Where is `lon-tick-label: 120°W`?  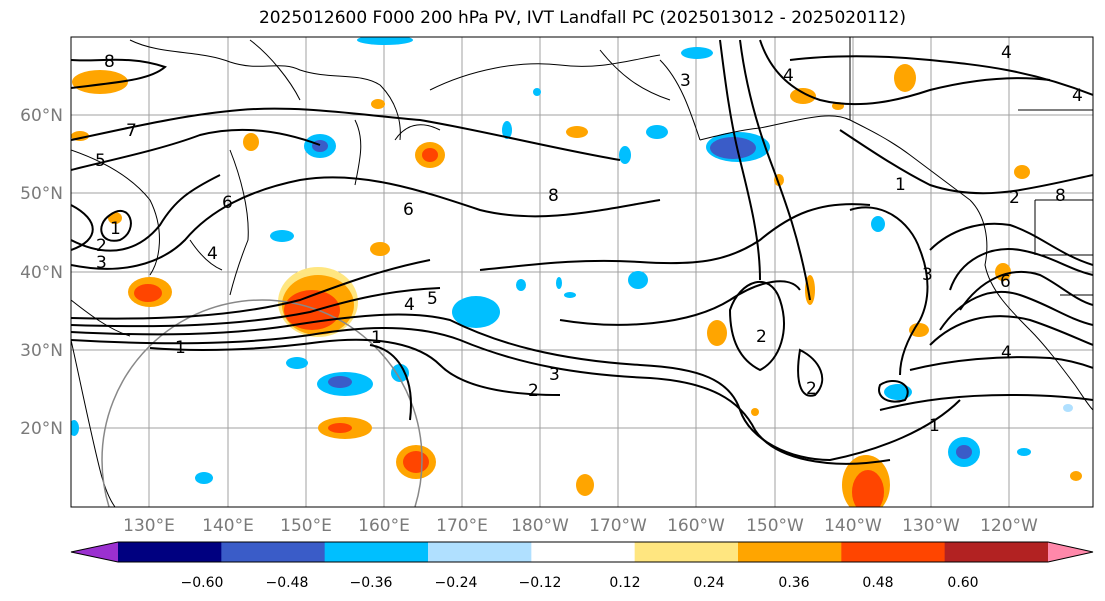 lon-tick-label: 120°W is located at coordinates (1009, 526).